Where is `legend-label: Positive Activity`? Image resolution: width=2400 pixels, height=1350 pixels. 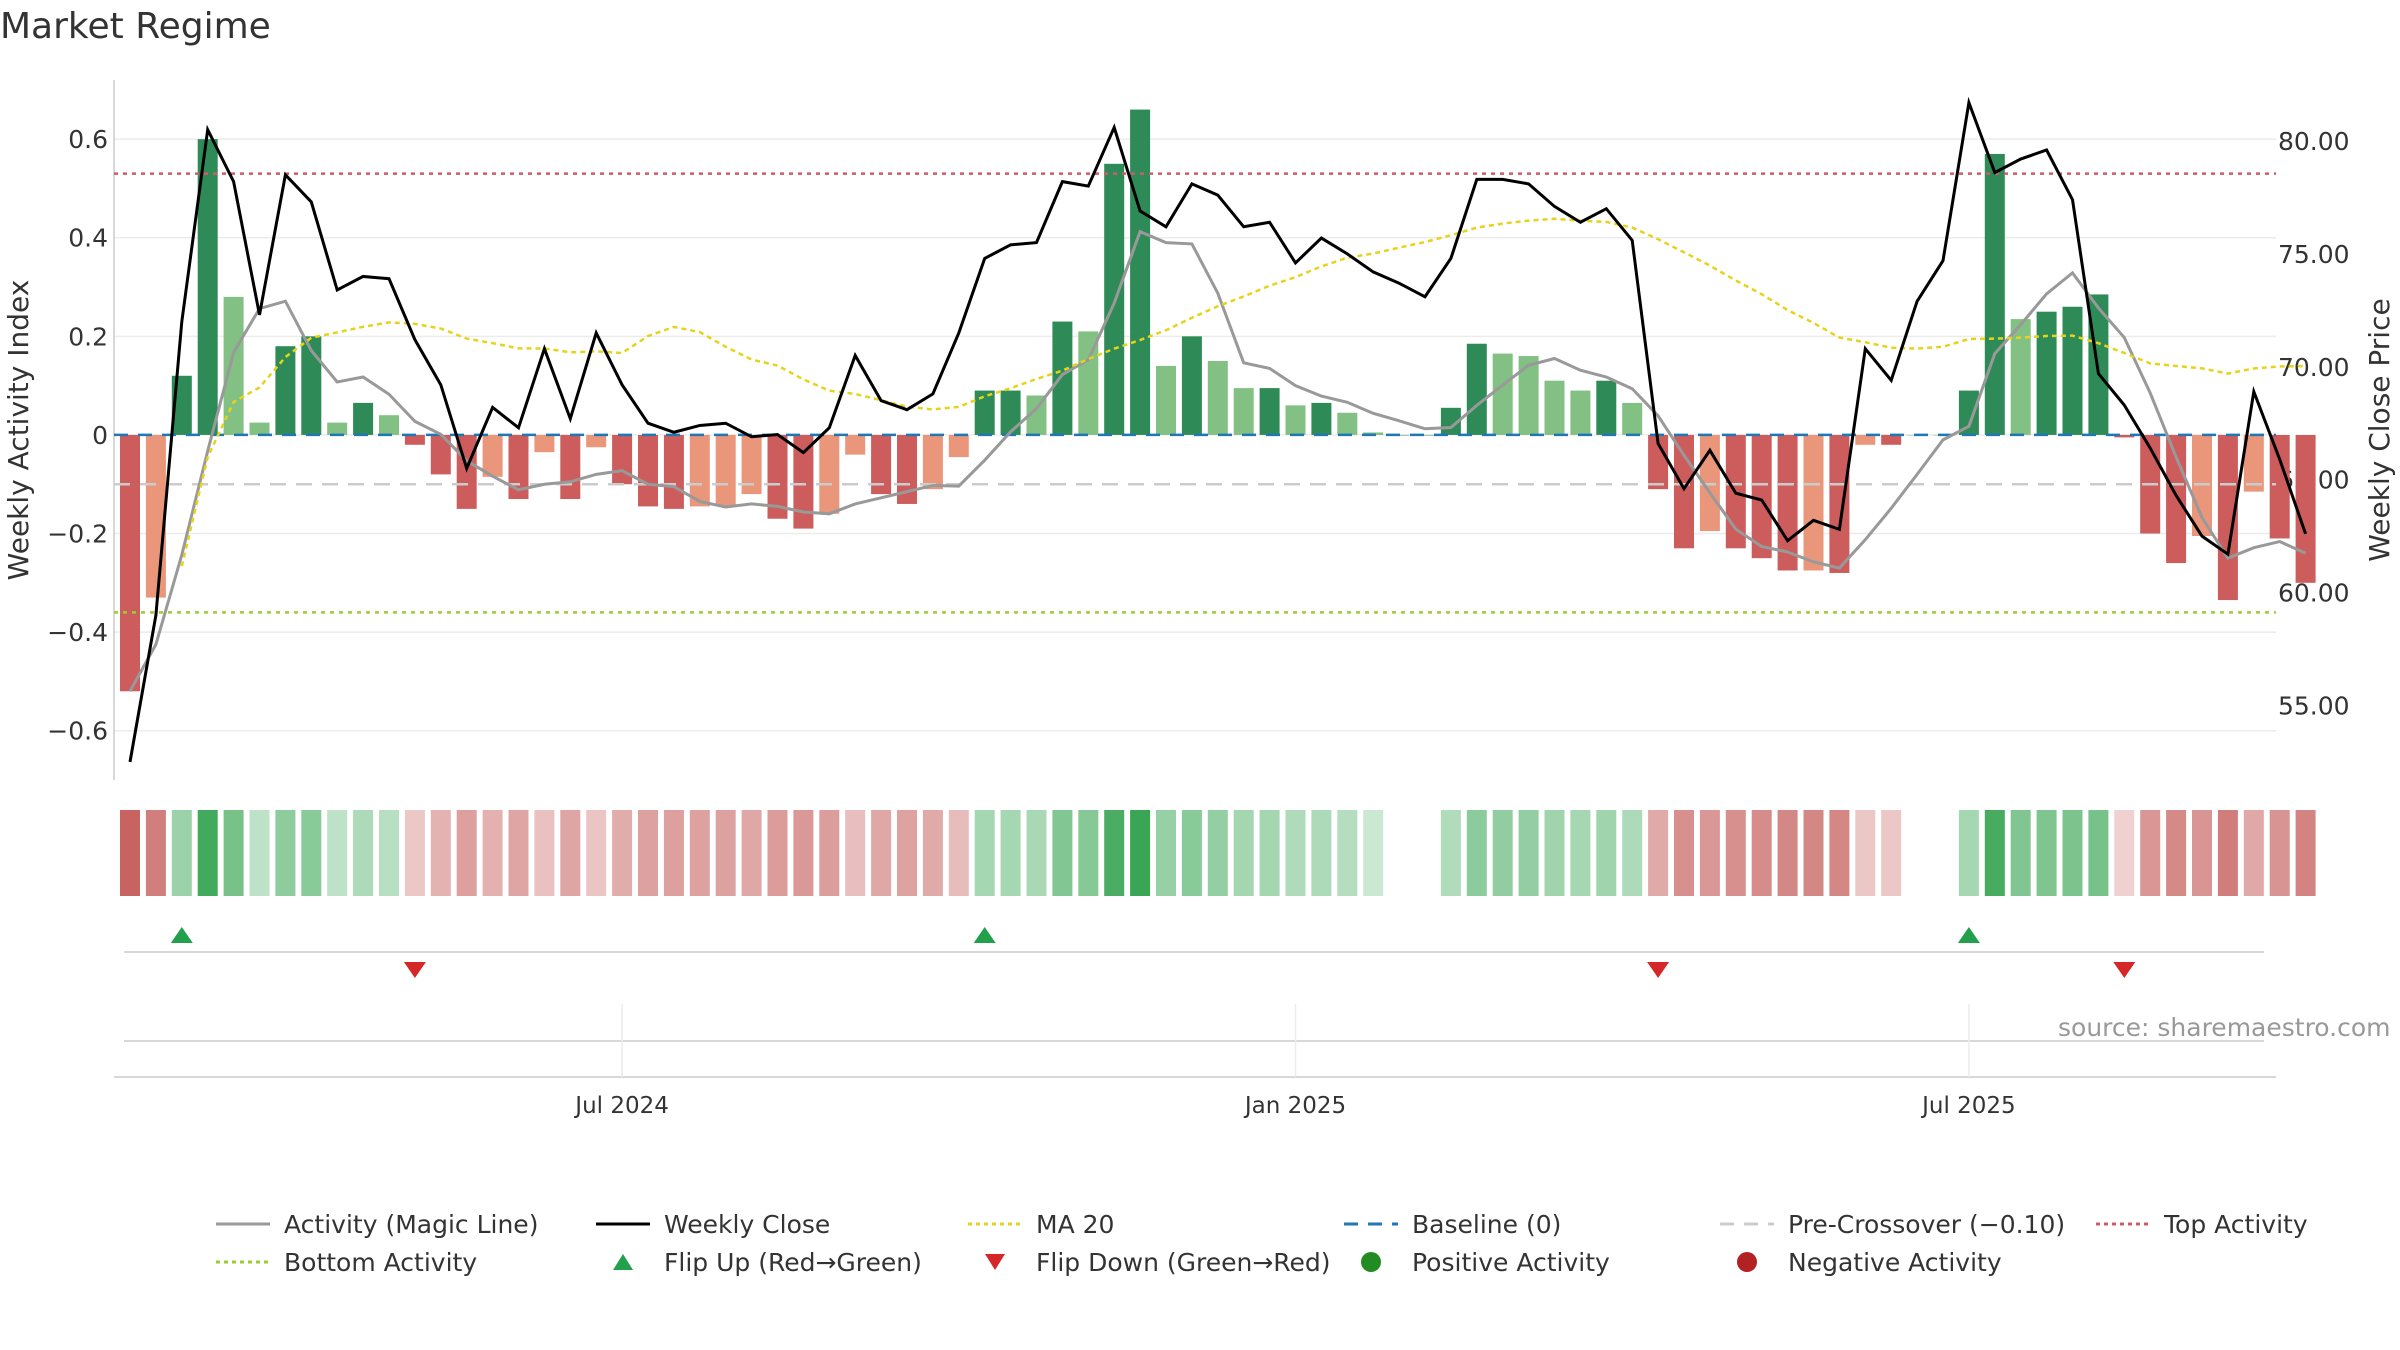
legend-label: Positive Activity is located at coordinates (1511, 1262).